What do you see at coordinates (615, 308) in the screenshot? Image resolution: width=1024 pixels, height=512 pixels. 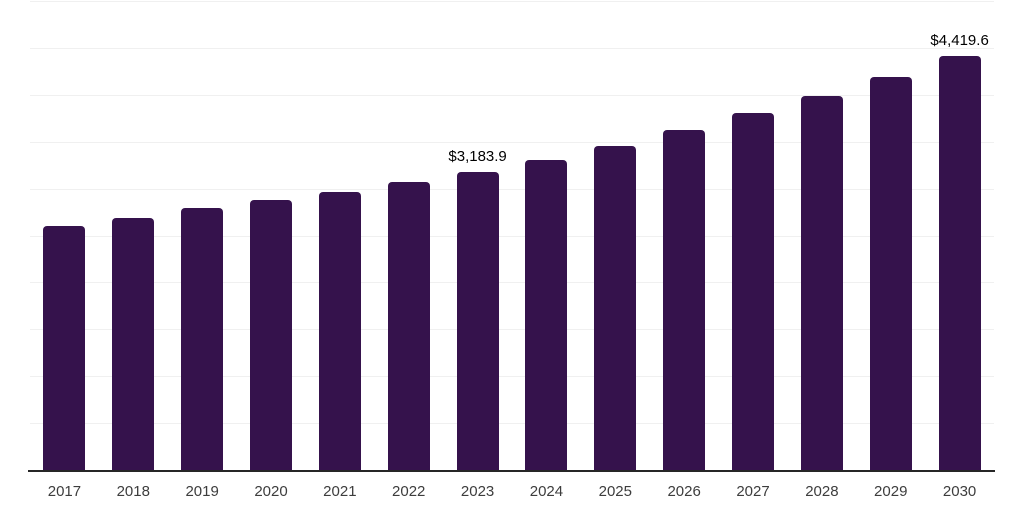 I see `bar-2025` at bounding box center [615, 308].